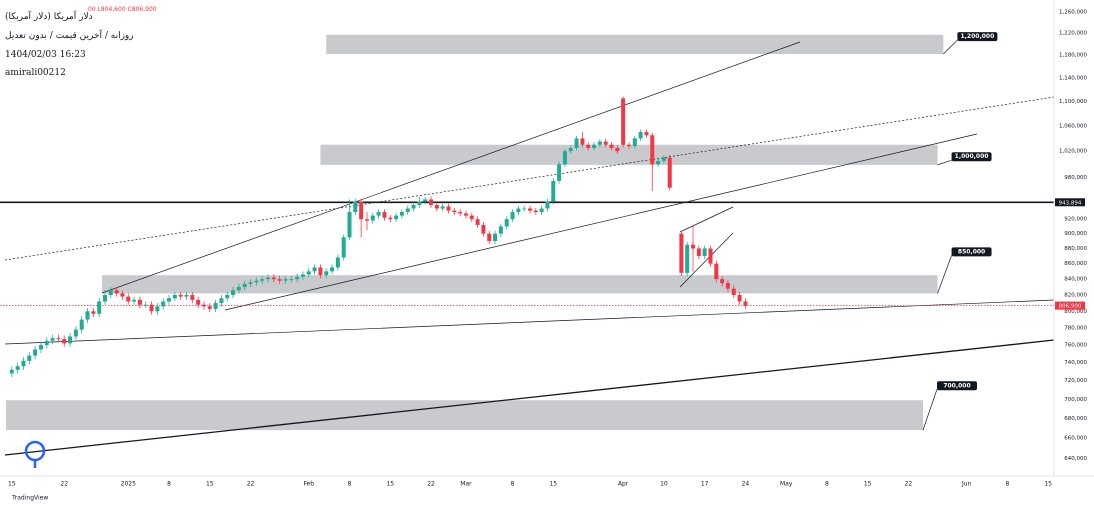 This screenshot has height=507, width=1094. I want to click on x-tick-label: 17, so click(705, 484).